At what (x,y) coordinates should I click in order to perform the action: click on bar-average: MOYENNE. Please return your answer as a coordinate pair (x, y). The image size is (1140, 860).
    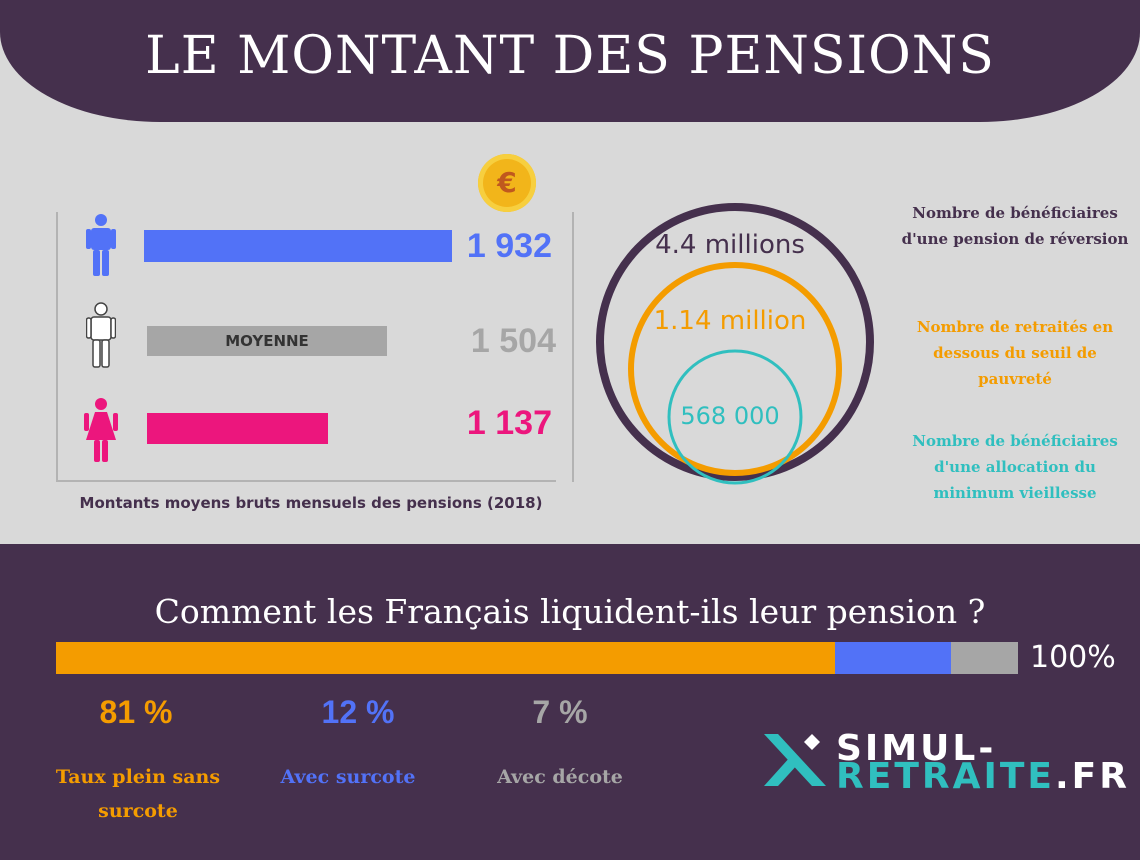
    Looking at the image, I should click on (267, 341).